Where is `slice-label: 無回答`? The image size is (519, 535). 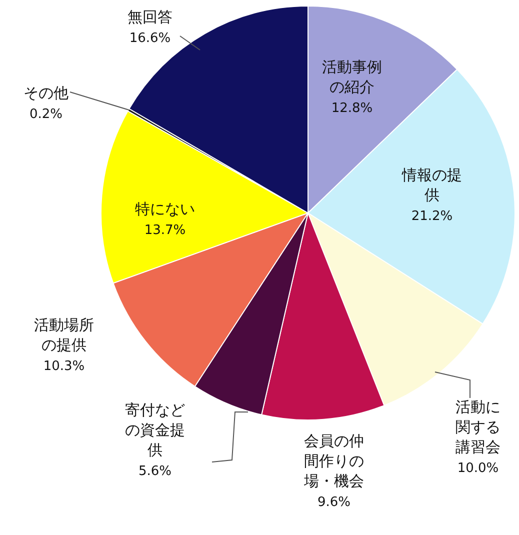 slice-label: 無回答 is located at coordinates (150, 17).